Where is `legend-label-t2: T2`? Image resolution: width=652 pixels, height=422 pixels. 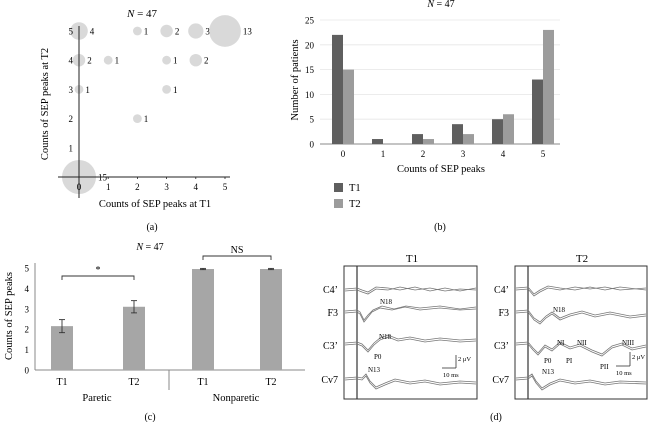 legend-label-t2: T2 is located at coordinates (355, 204).